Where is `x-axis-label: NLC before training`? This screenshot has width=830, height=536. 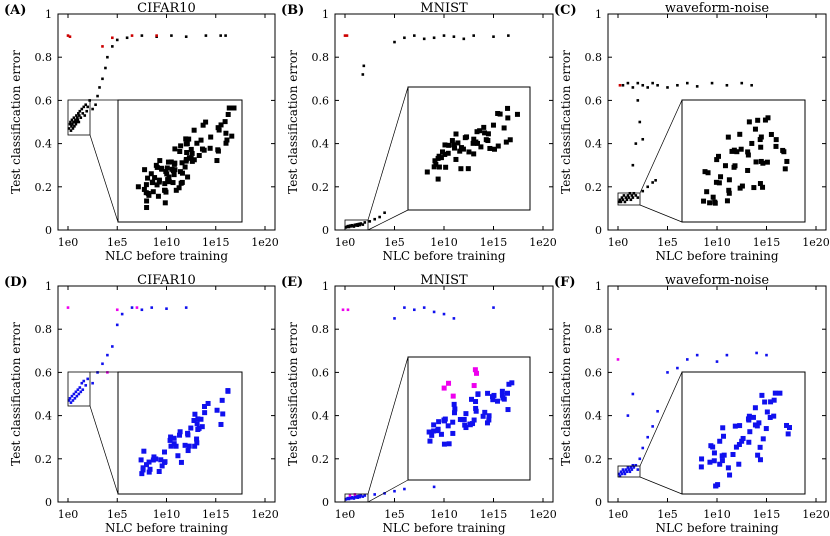 x-axis-label: NLC before training is located at coordinates (166, 256).